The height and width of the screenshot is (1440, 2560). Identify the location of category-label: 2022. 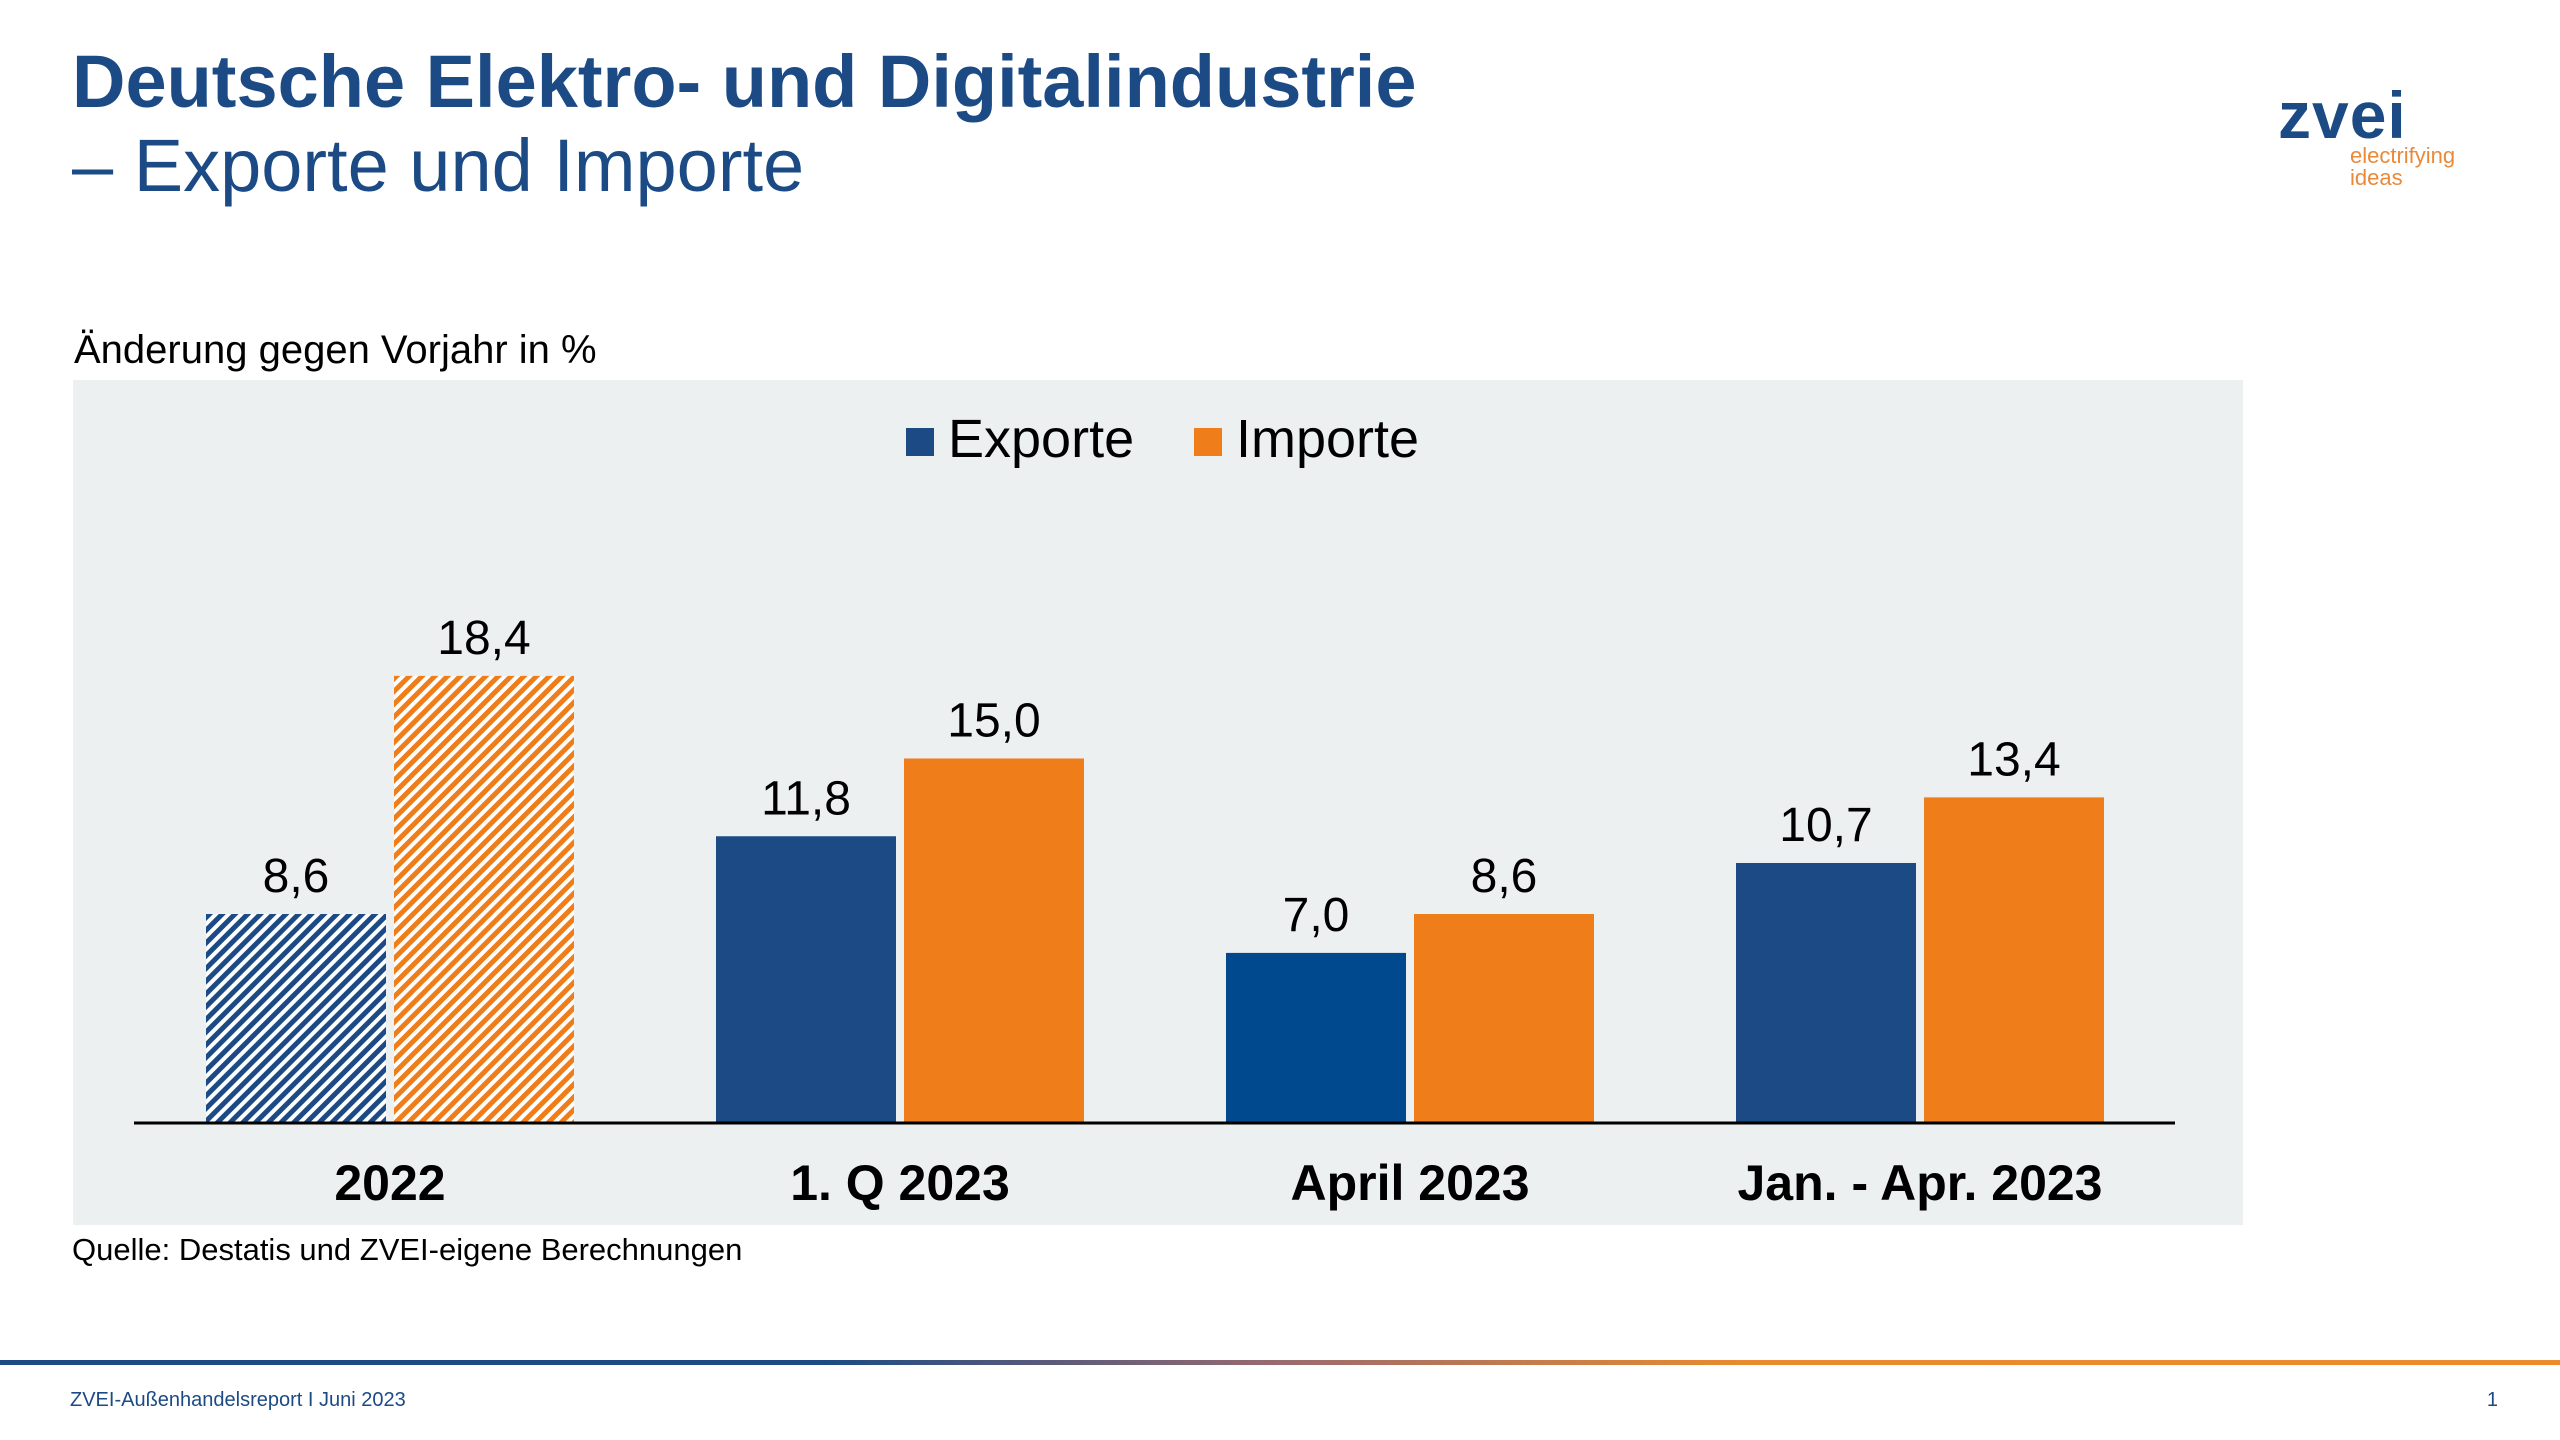
(389, 1183).